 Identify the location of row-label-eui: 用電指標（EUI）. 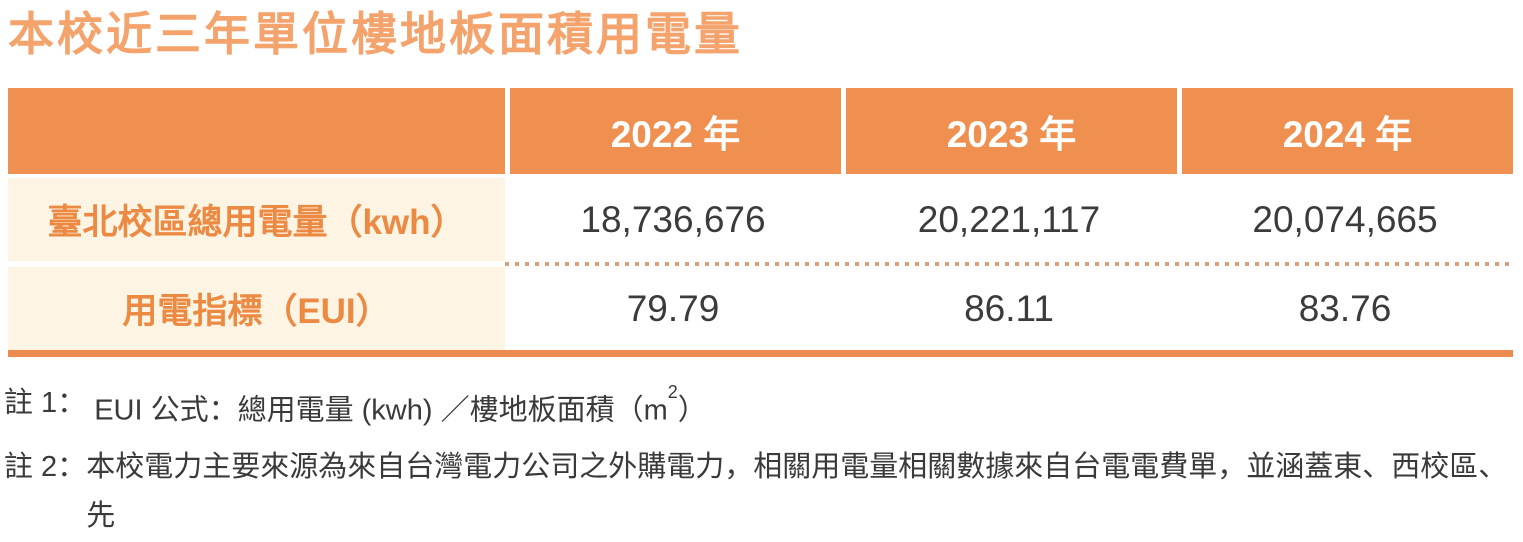
(256, 308).